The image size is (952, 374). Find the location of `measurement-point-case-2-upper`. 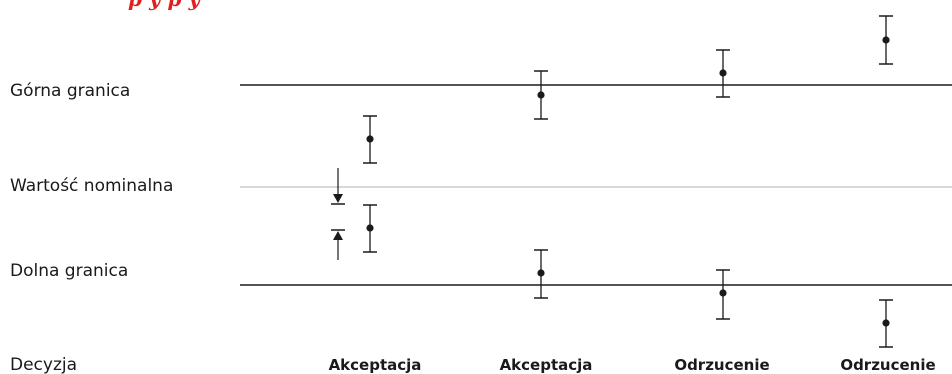

measurement-point-case-2-upper is located at coordinates (541, 95).